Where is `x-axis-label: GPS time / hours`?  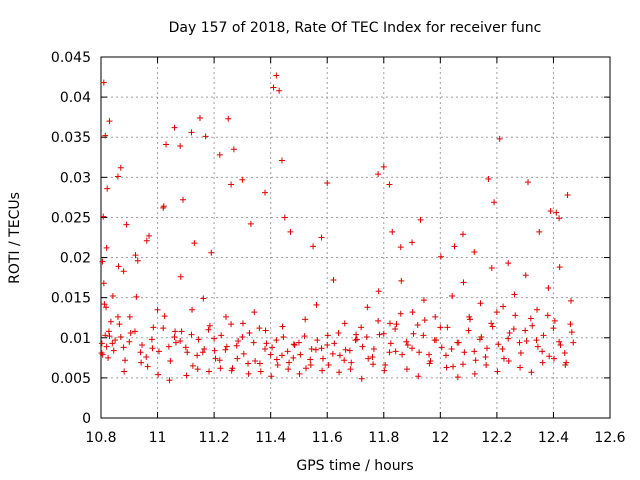 x-axis-label: GPS time / hours is located at coordinates (354, 466).